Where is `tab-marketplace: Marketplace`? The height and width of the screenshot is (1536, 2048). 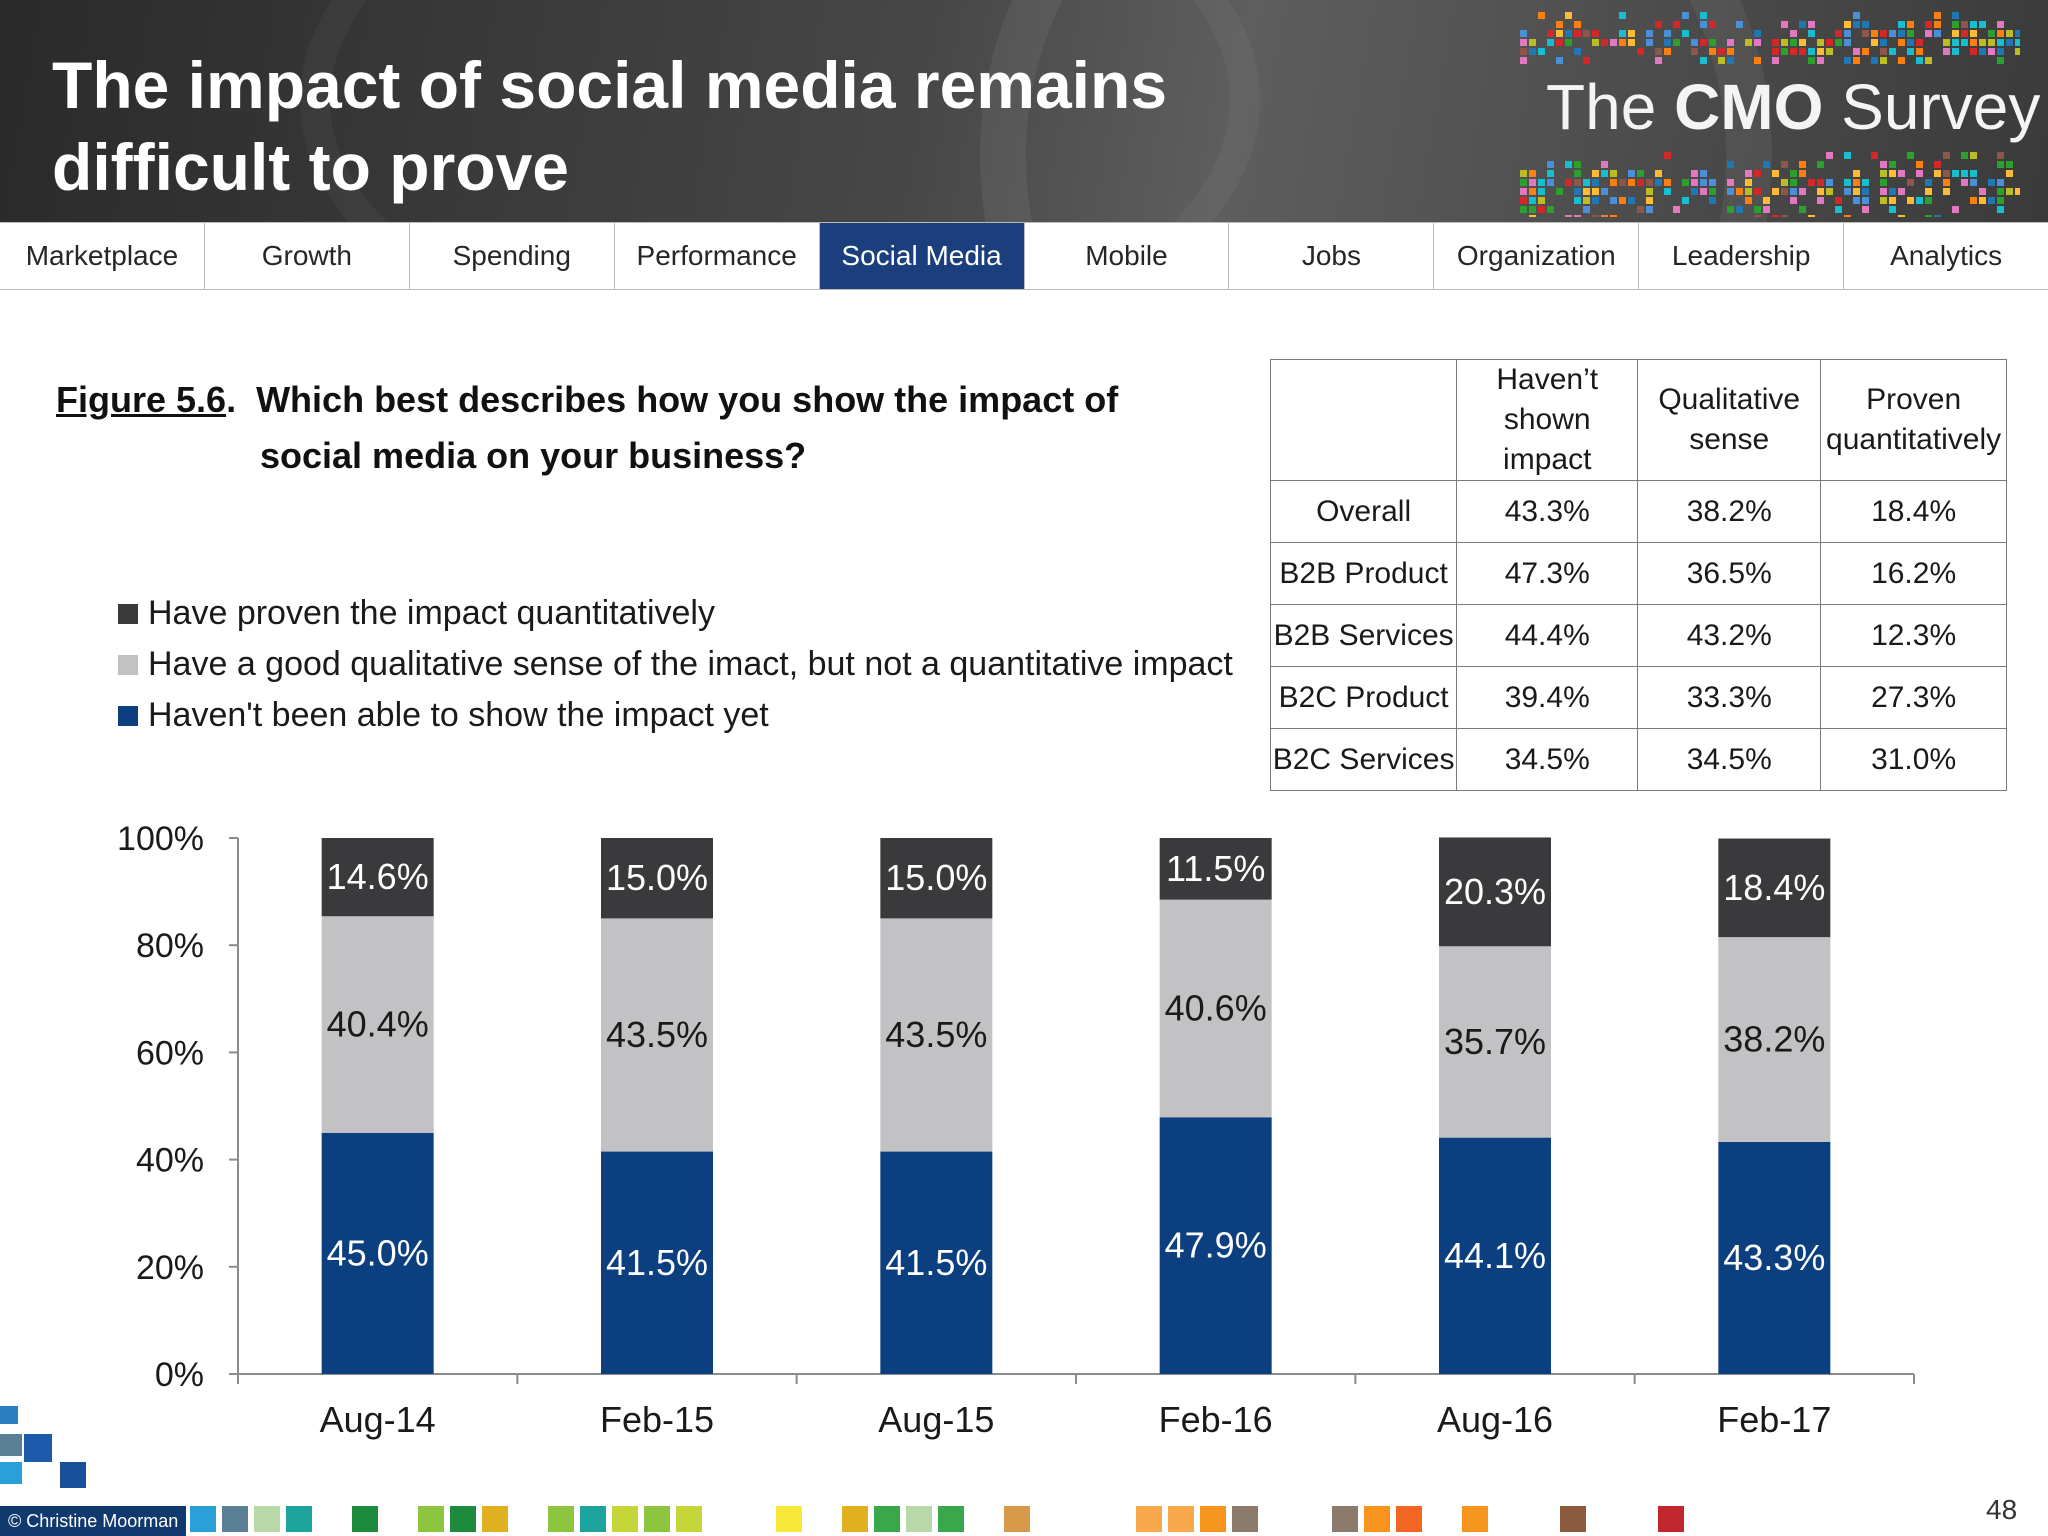 tab-marketplace: Marketplace is located at coordinates (102, 256).